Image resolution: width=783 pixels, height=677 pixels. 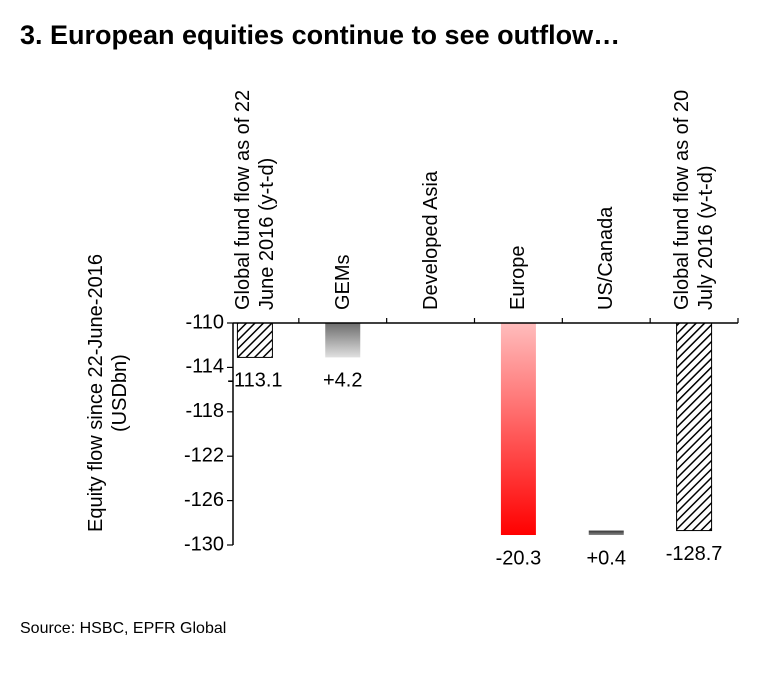 What do you see at coordinates (254, 381) in the screenshot?
I see `value-label: -113.1` at bounding box center [254, 381].